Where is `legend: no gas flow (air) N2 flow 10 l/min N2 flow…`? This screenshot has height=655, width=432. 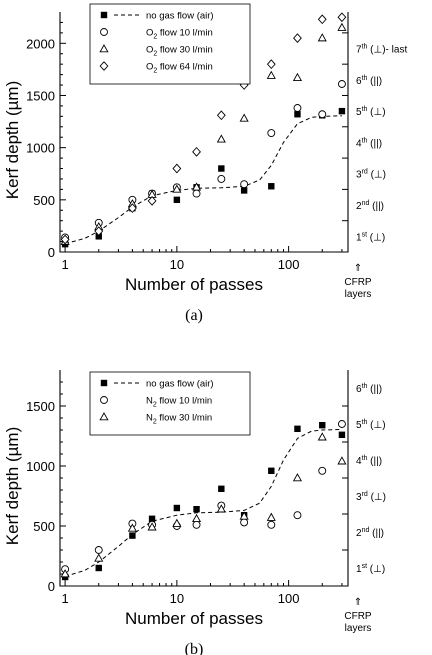
legend: no gas flow (air) N2 flow 10 l/min N2 flow… is located at coordinates (170, 403).